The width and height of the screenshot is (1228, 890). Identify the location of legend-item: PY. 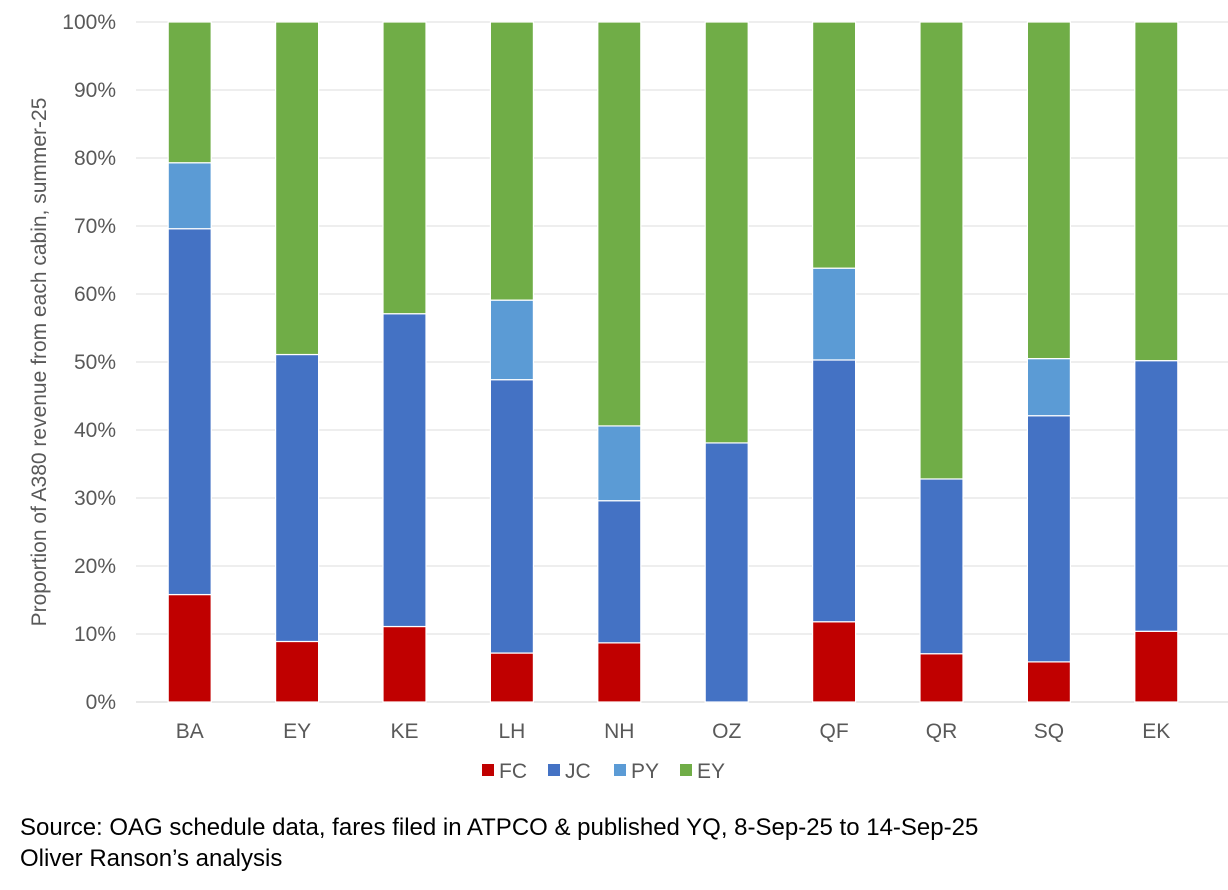
(636, 771).